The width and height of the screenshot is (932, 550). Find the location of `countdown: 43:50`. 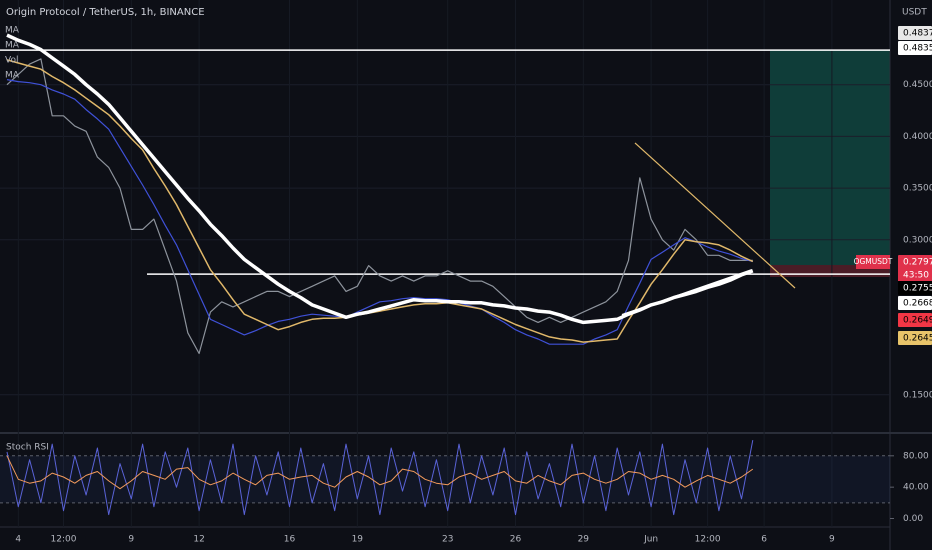

countdown: 43:50 is located at coordinates (916, 276).